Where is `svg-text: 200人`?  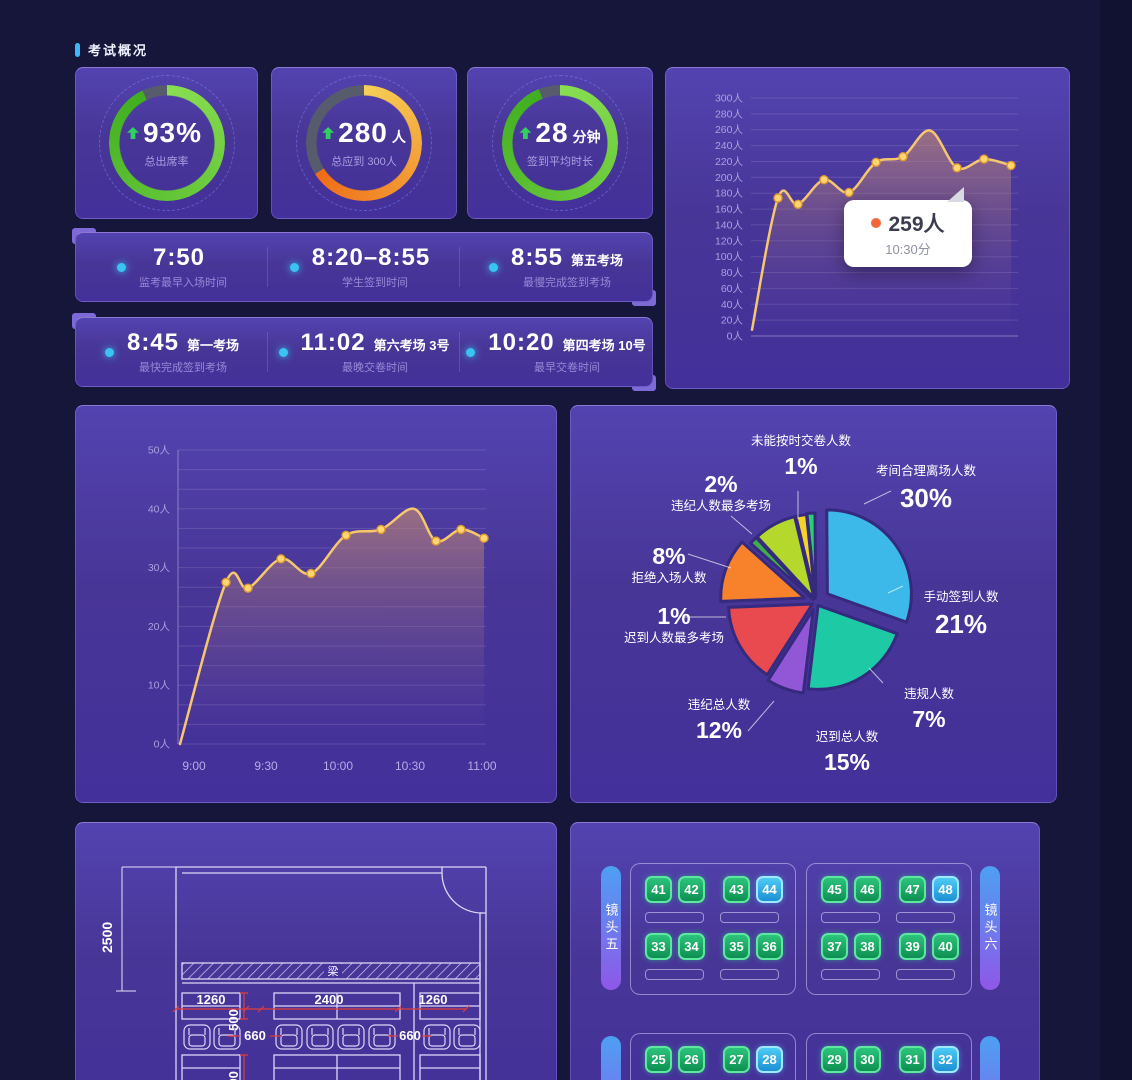
svg-text: 200人 is located at coordinates (729, 178).